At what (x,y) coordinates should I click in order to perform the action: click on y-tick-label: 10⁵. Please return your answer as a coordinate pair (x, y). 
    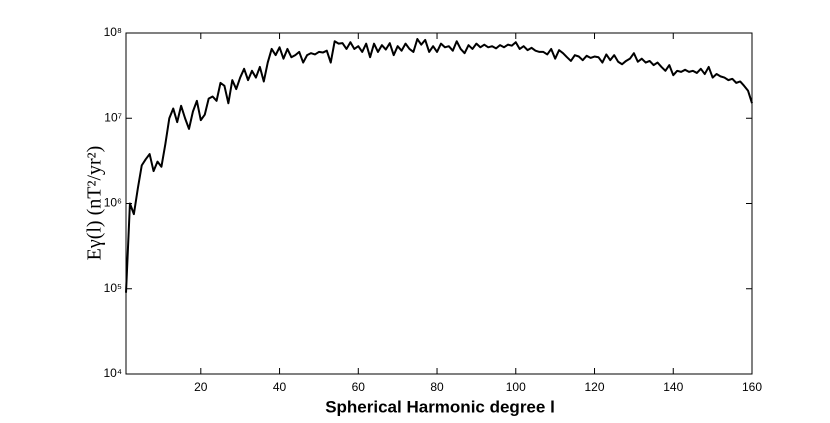
    Looking at the image, I should click on (113, 288).